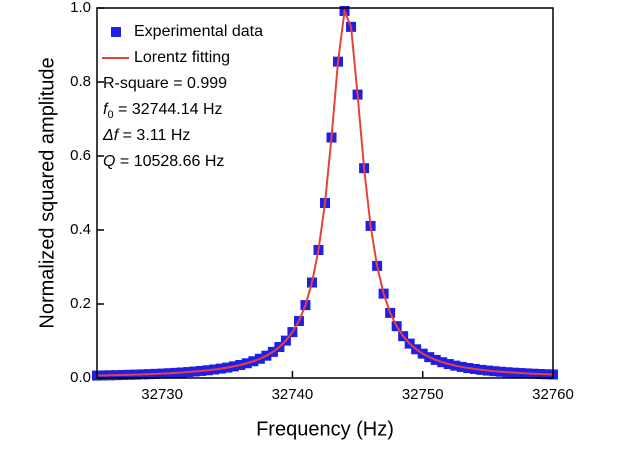 The width and height of the screenshot is (619, 450). Describe the element at coordinates (162, 394) in the screenshot. I see `x-tick-label: 32730` at that location.